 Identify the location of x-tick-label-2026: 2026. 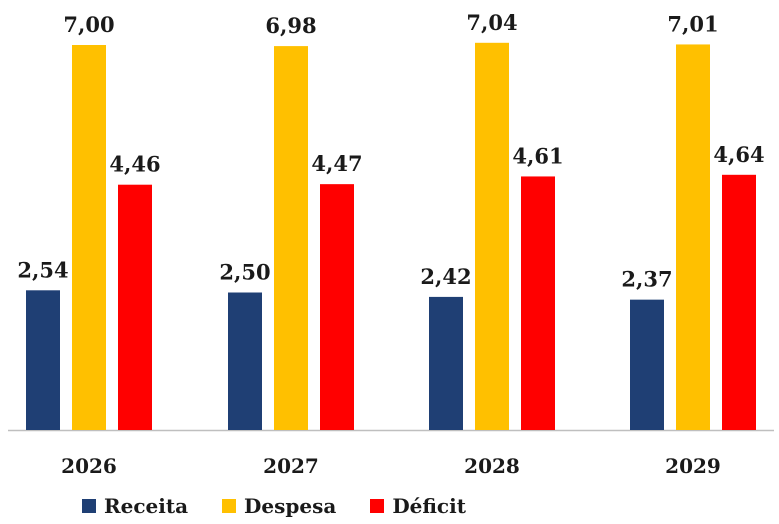
(89, 466).